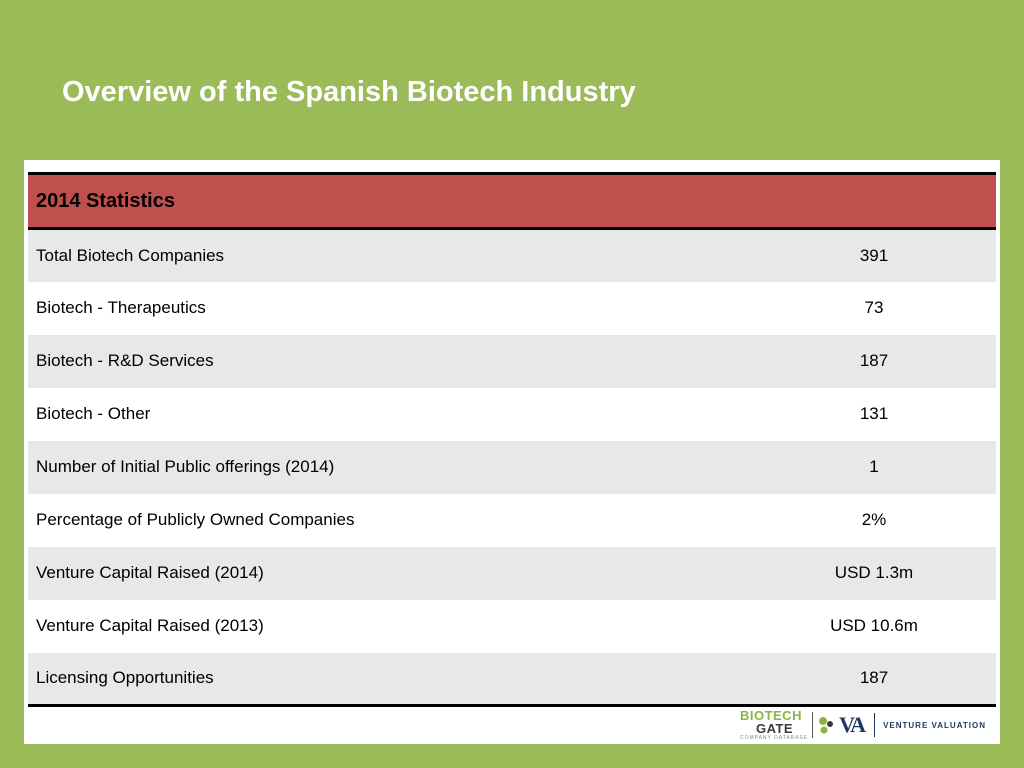 The height and width of the screenshot is (768, 1024). I want to click on row-label: Percentage of Publicly Owned Companies, so click(390, 520).